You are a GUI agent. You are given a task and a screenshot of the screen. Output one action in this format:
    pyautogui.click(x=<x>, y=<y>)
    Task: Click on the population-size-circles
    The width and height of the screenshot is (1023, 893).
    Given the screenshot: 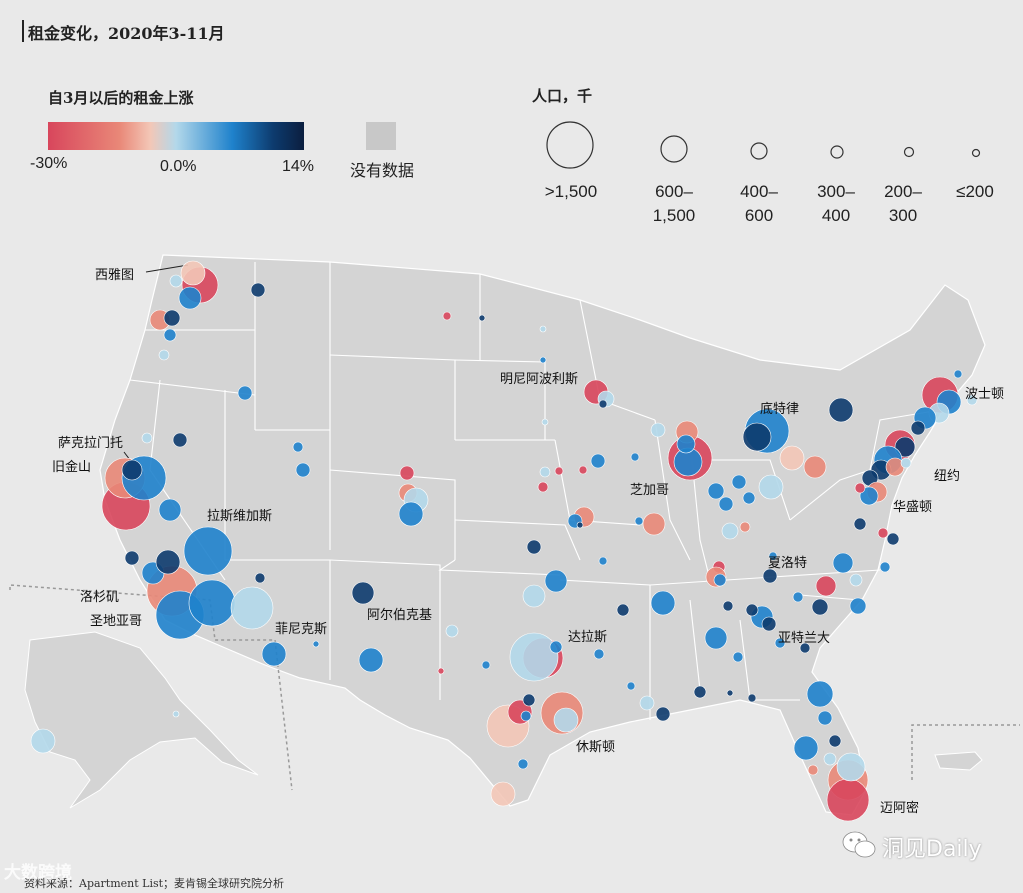 What is the action you would take?
    pyautogui.click(x=763, y=145)
    